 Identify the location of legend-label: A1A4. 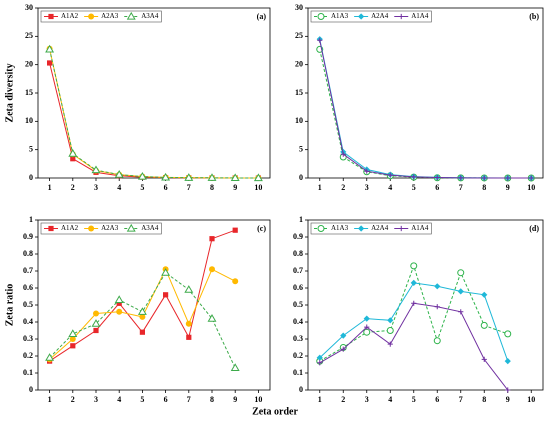
(420, 228).